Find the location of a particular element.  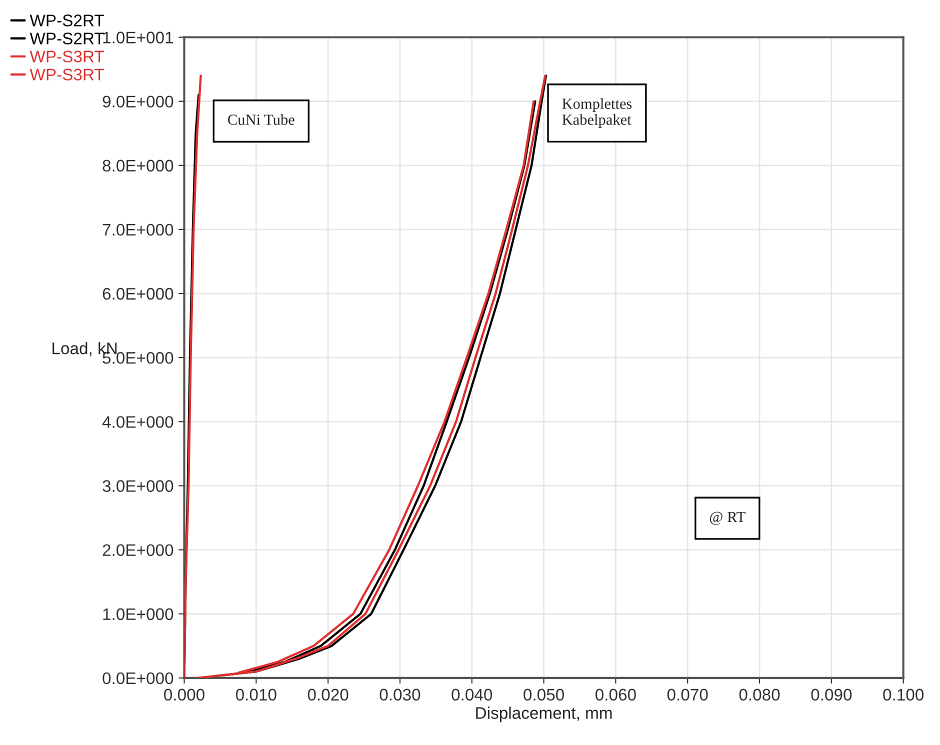

x-tick-label: 0.010 is located at coordinates (256, 694).